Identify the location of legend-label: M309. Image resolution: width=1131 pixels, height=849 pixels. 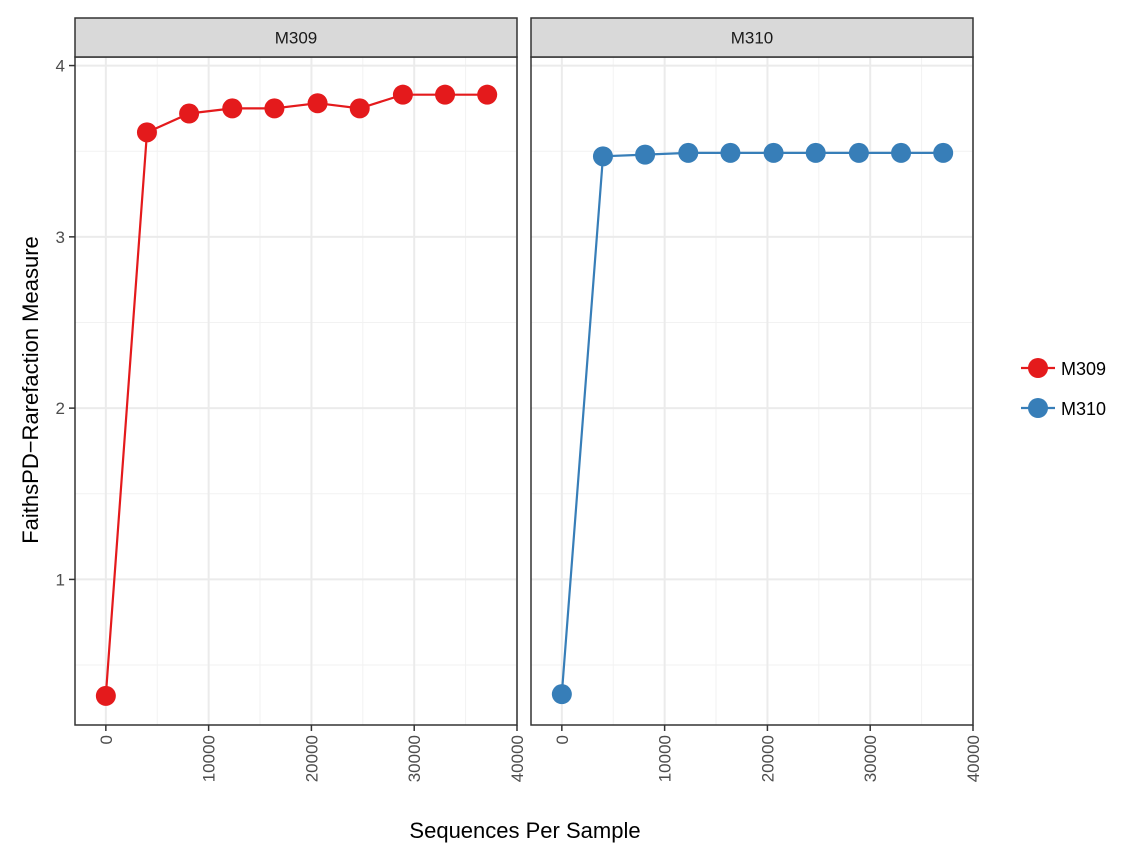
(1083, 369).